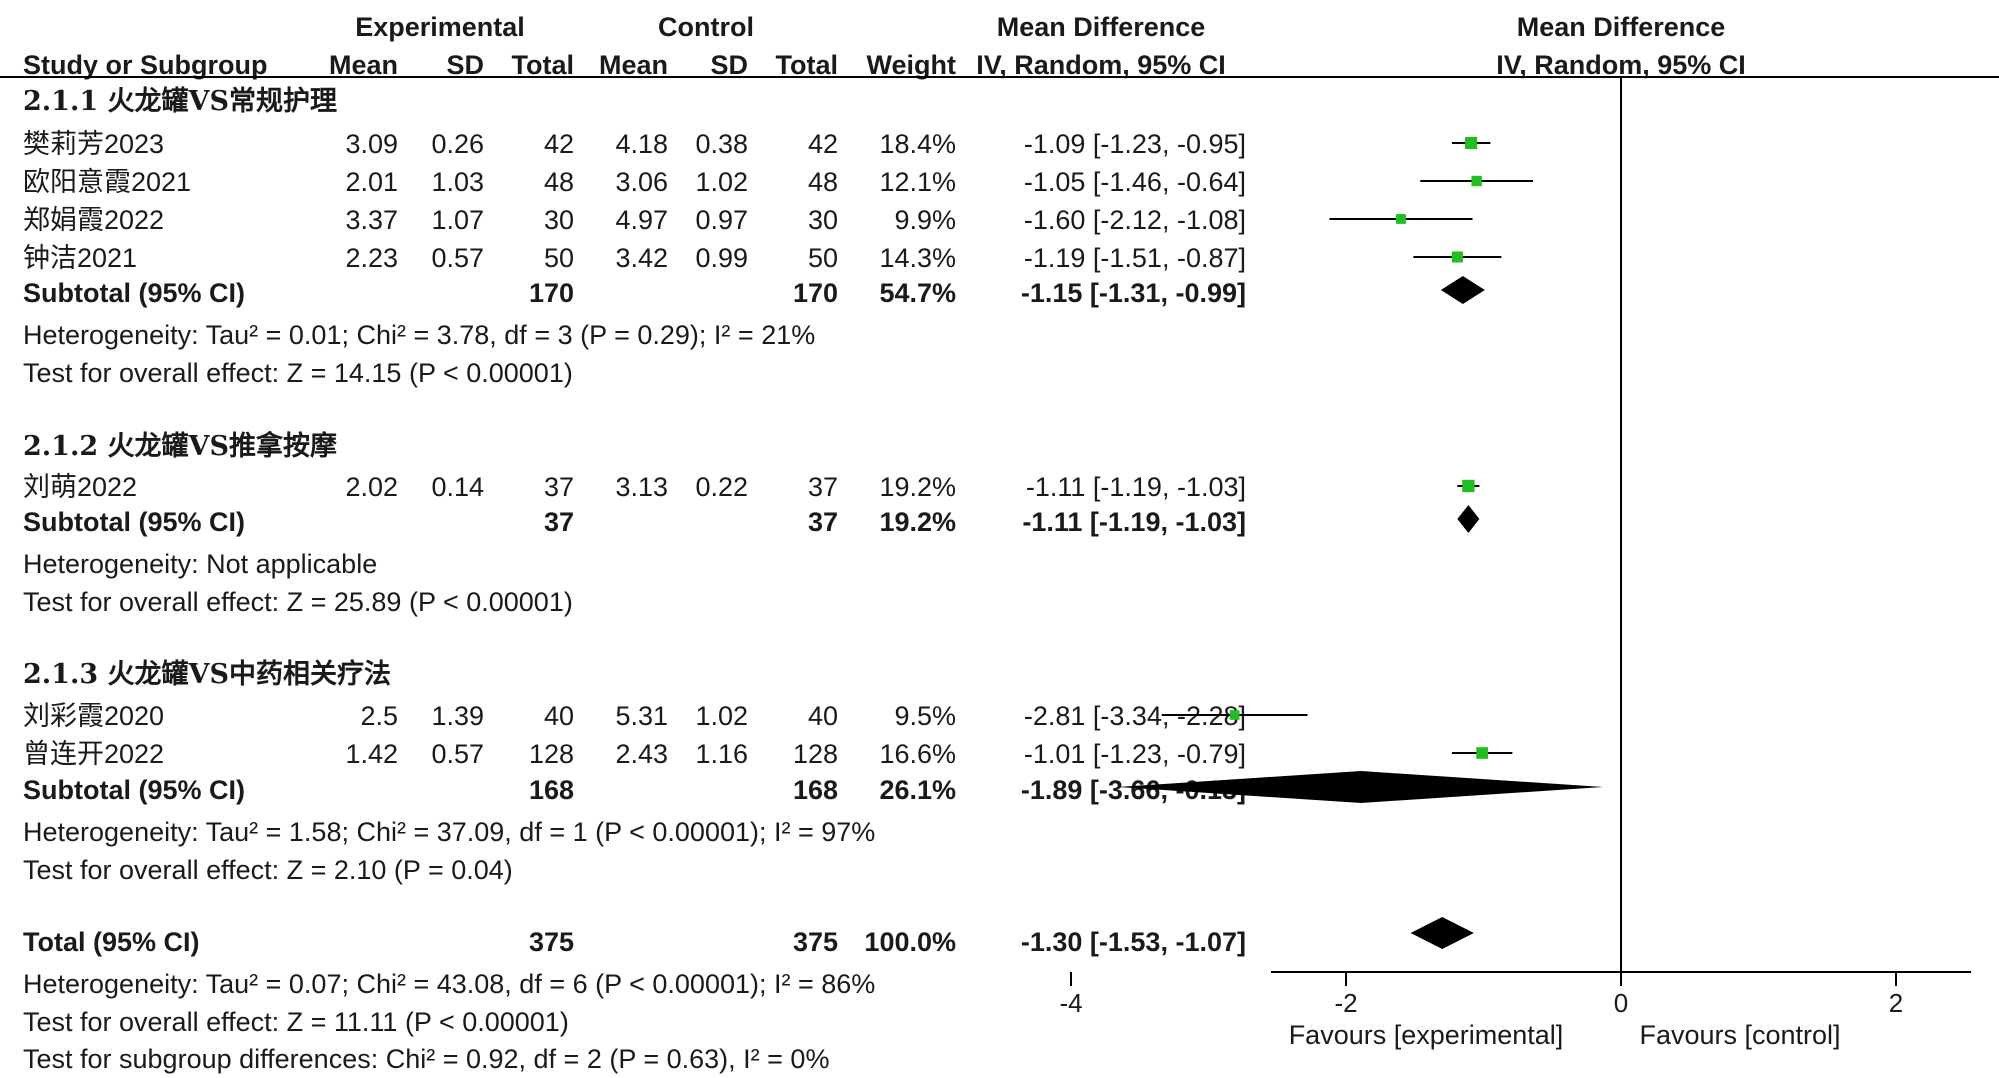  I want to click on total-total-e: 375, so click(551, 942).